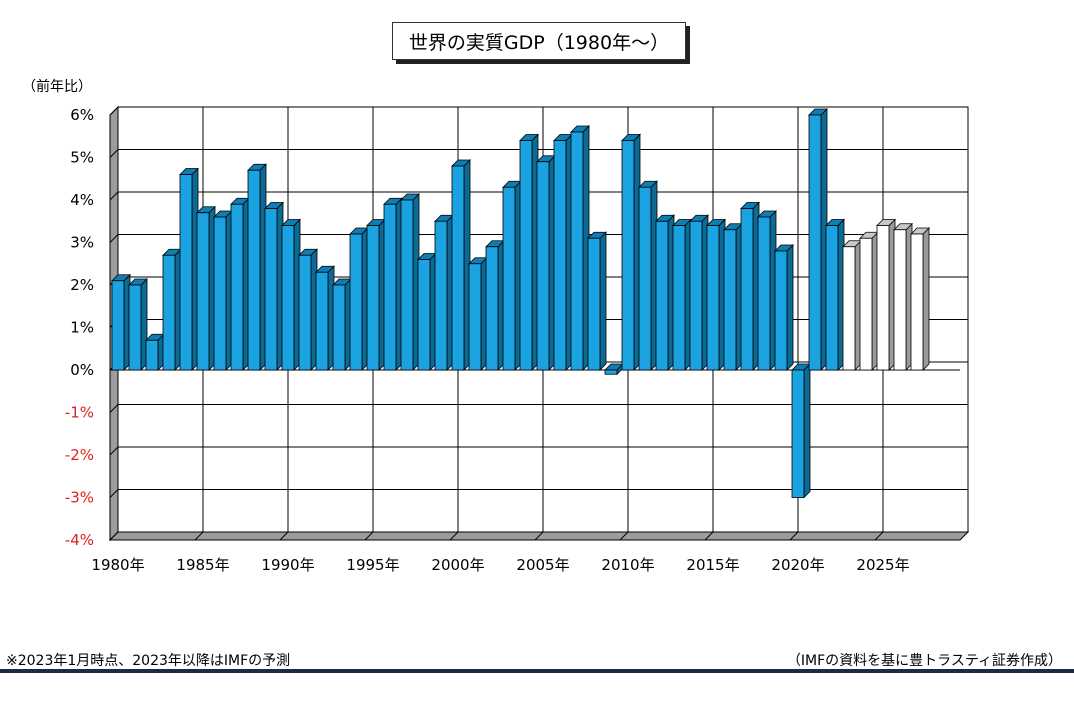  I want to click on y-tick-label: 2%, so click(82, 285).